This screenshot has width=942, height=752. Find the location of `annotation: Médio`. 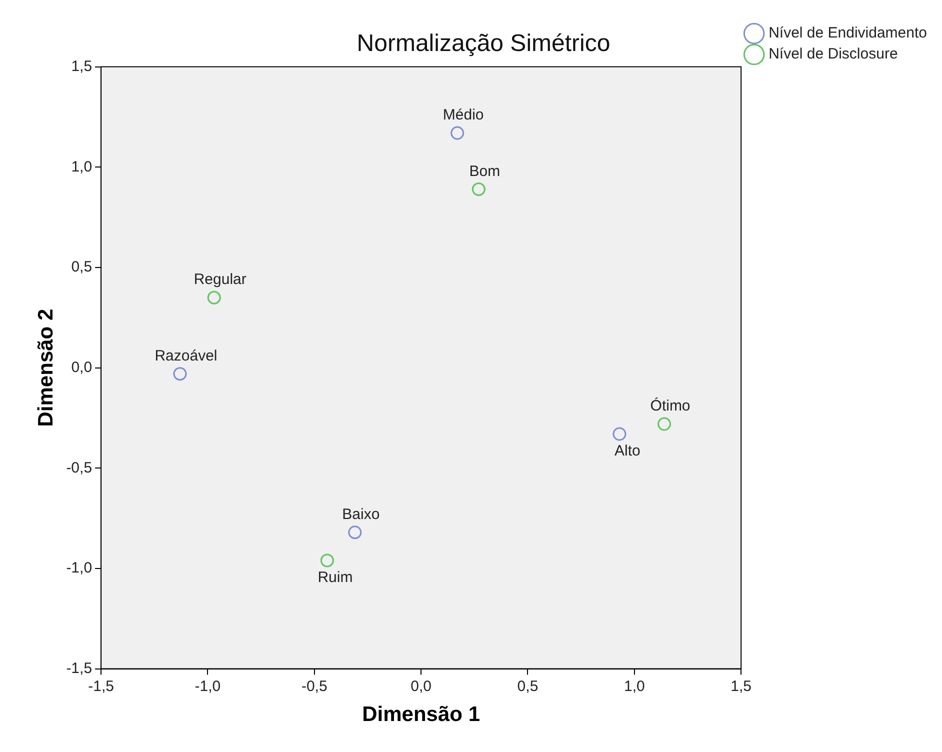

annotation: Médio is located at coordinates (463, 115).